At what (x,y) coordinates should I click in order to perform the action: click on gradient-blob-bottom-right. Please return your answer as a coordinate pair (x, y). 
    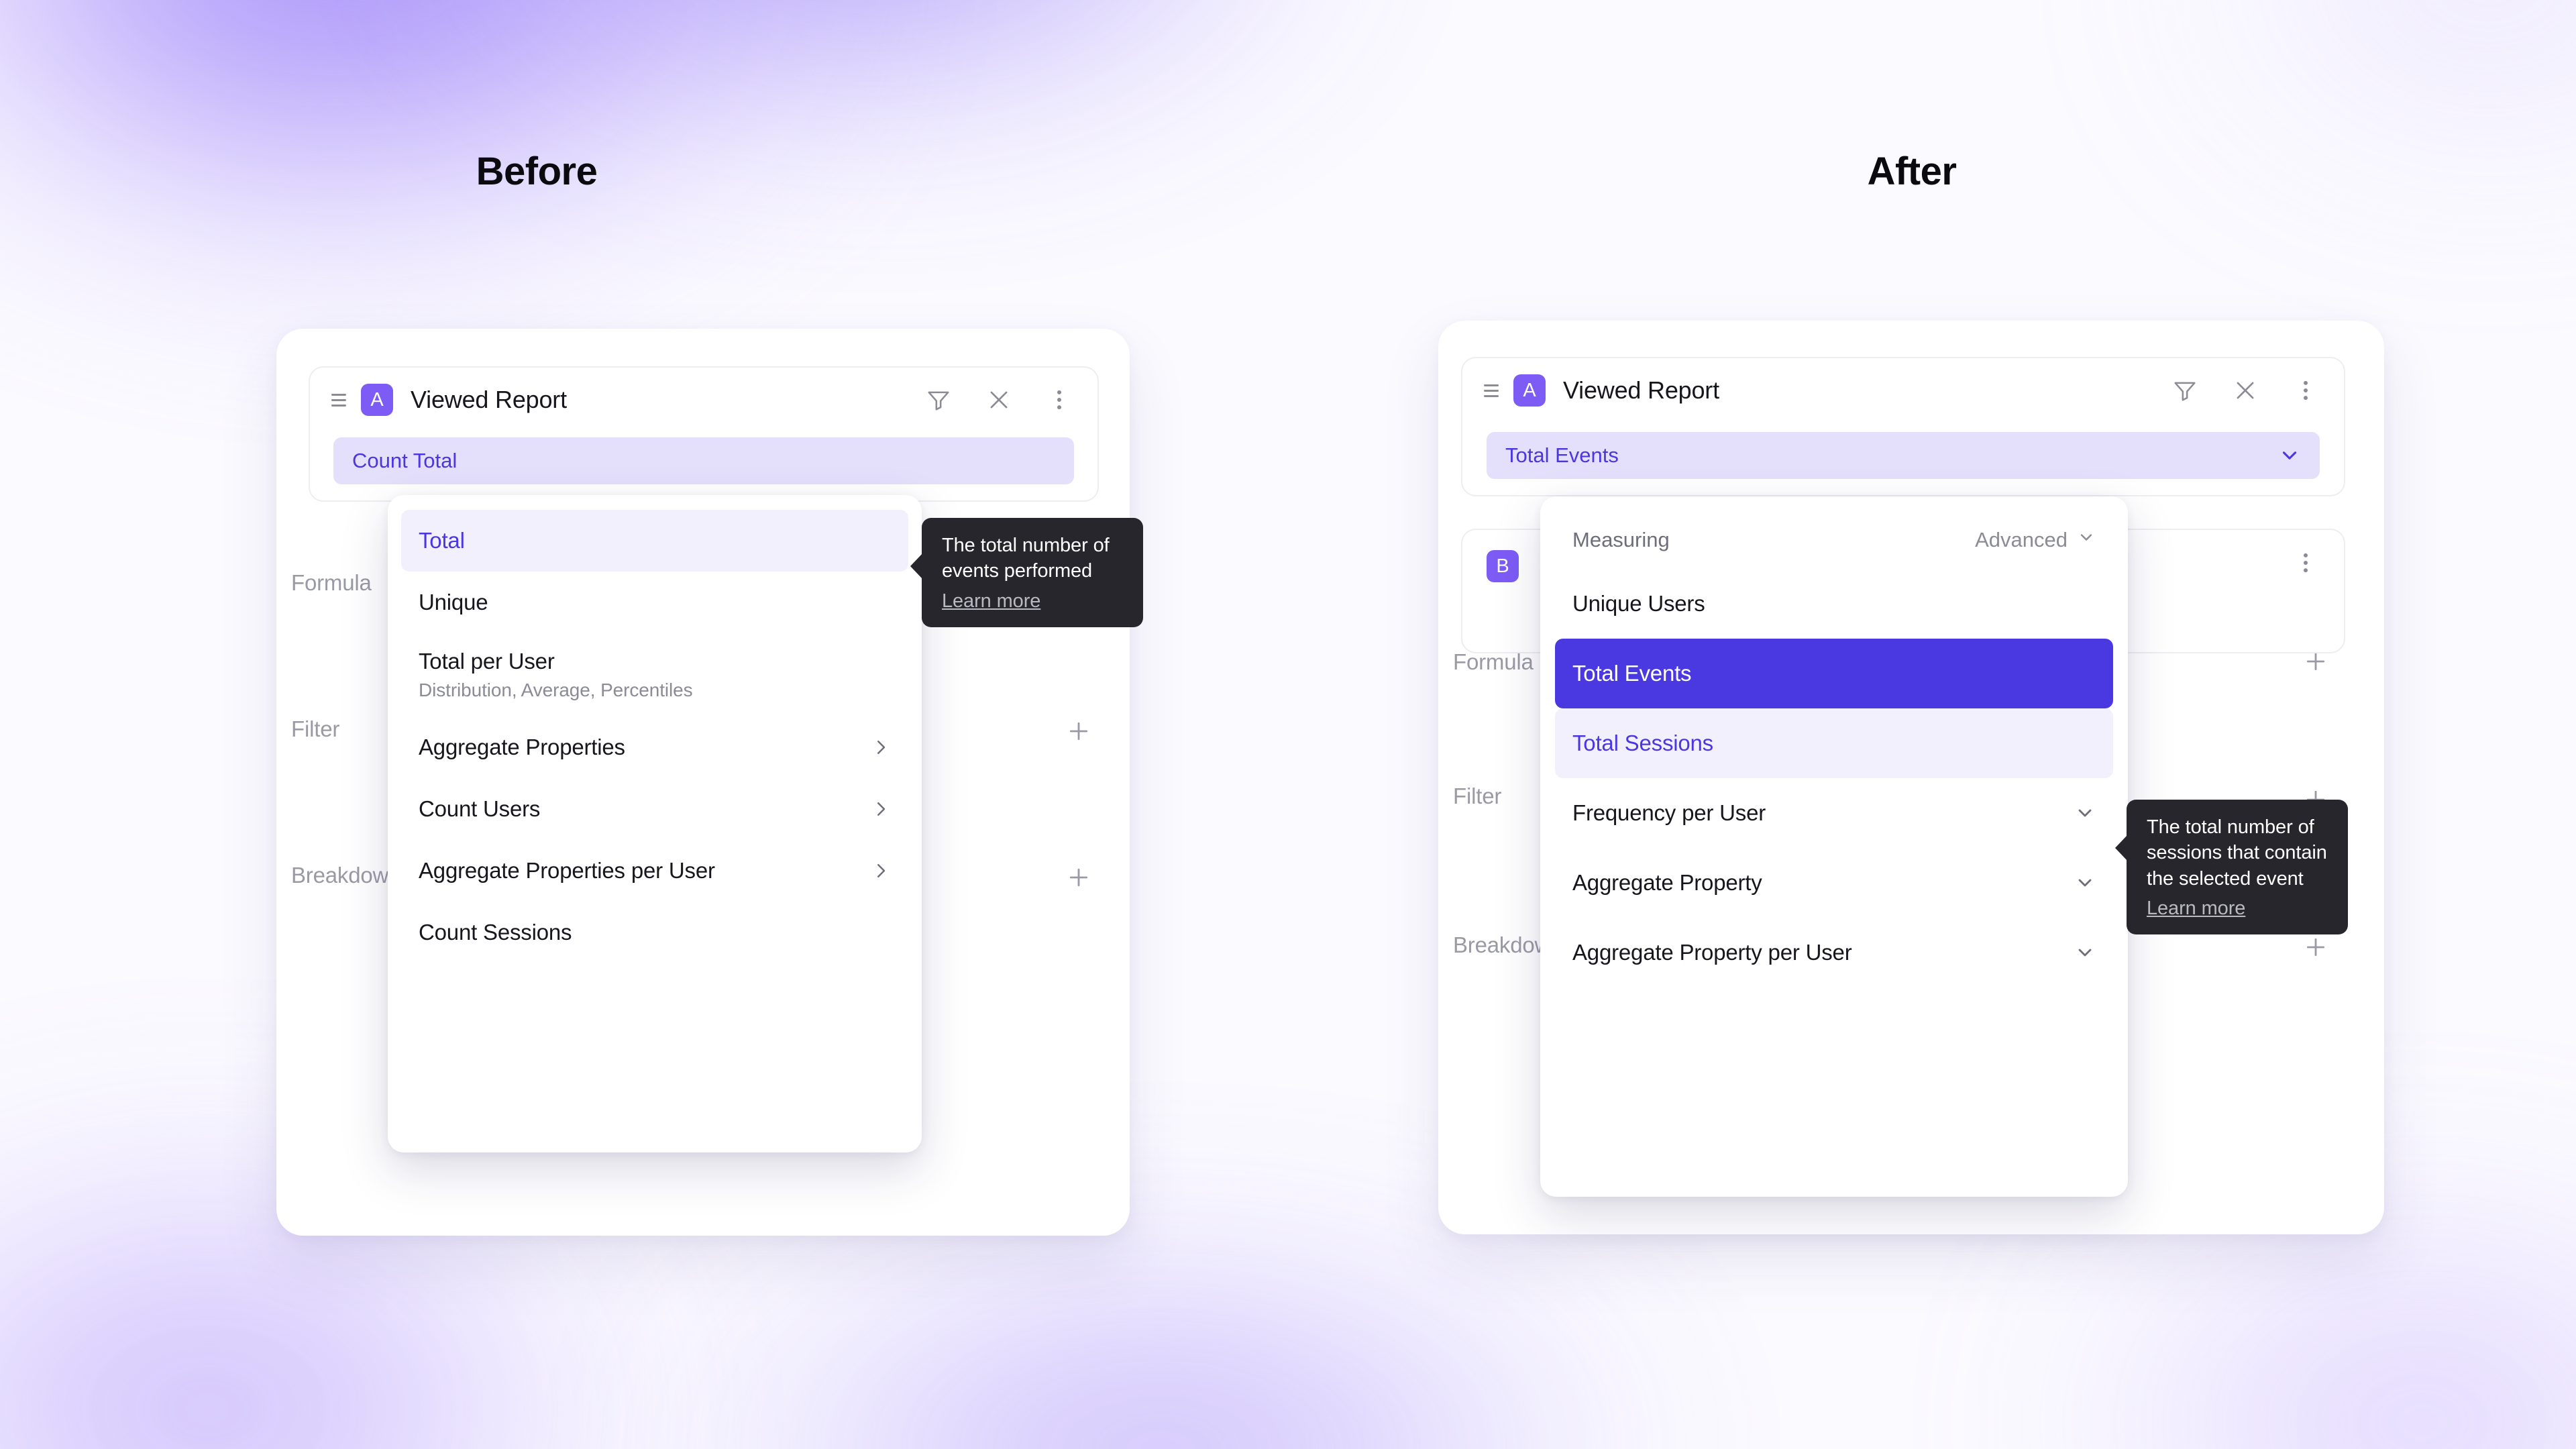
    Looking at the image, I should click on (2314, 1331).